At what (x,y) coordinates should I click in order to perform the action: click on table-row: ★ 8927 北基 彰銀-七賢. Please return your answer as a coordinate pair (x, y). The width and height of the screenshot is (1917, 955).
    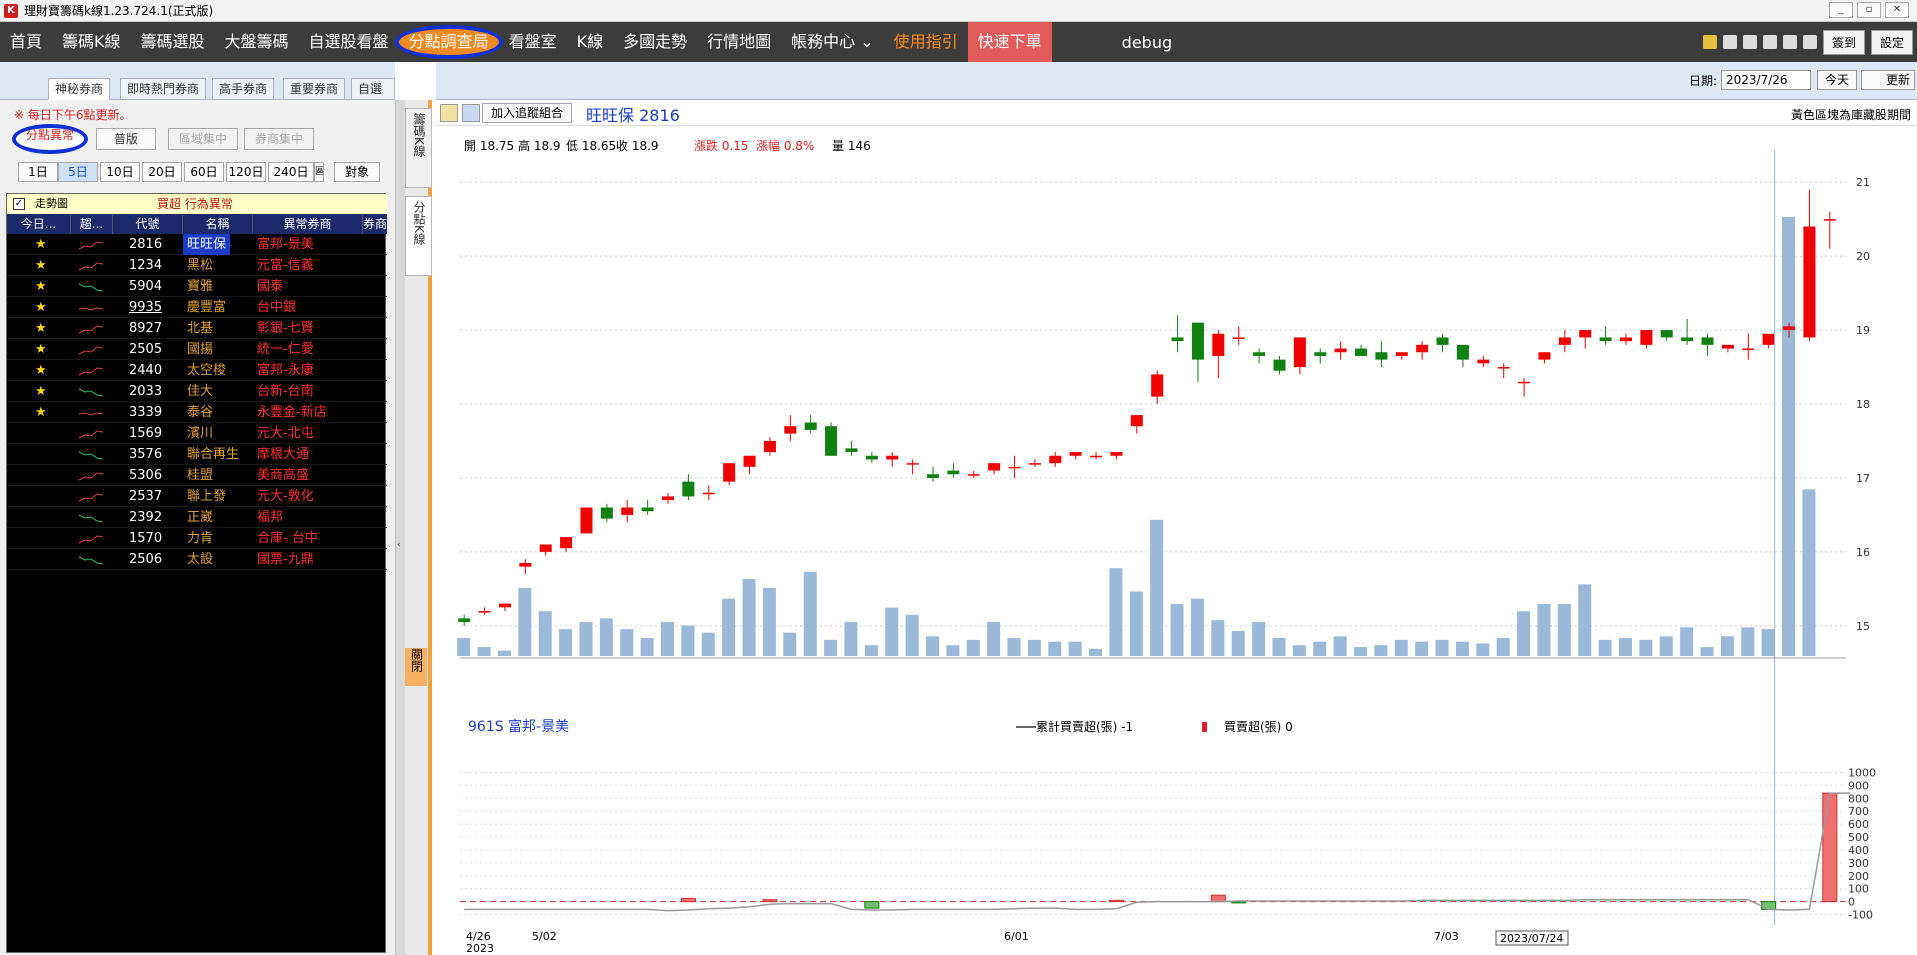
    Looking at the image, I should click on (197, 328).